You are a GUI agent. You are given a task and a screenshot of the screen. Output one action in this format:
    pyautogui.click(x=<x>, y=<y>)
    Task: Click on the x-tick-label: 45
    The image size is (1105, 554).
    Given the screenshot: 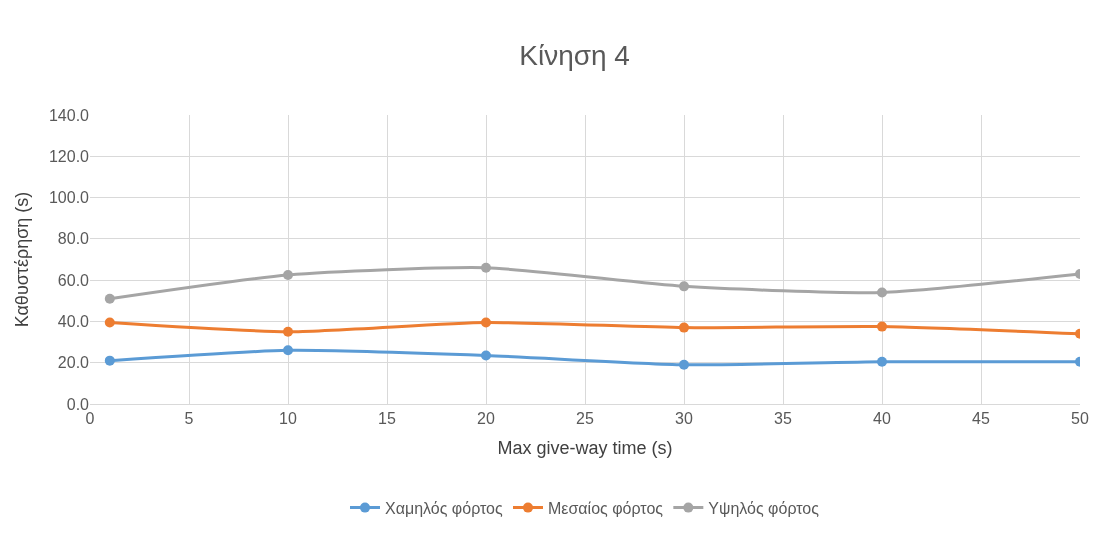 What is the action you would take?
    pyautogui.click(x=981, y=419)
    